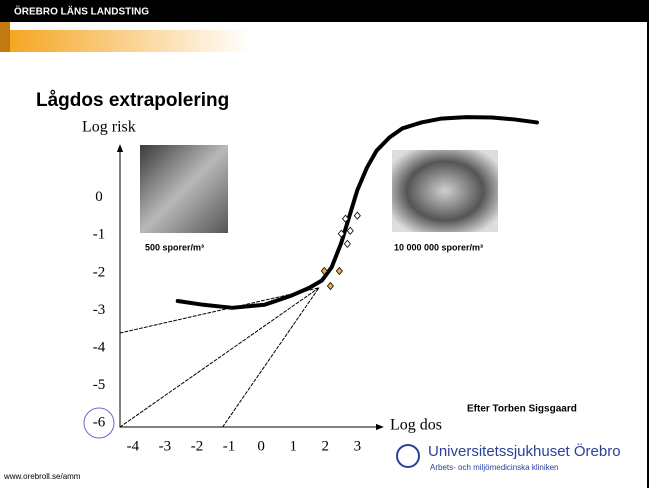 The image size is (653, 488). What do you see at coordinates (358, 446) in the screenshot?
I see `x-tick-label: 3` at bounding box center [358, 446].